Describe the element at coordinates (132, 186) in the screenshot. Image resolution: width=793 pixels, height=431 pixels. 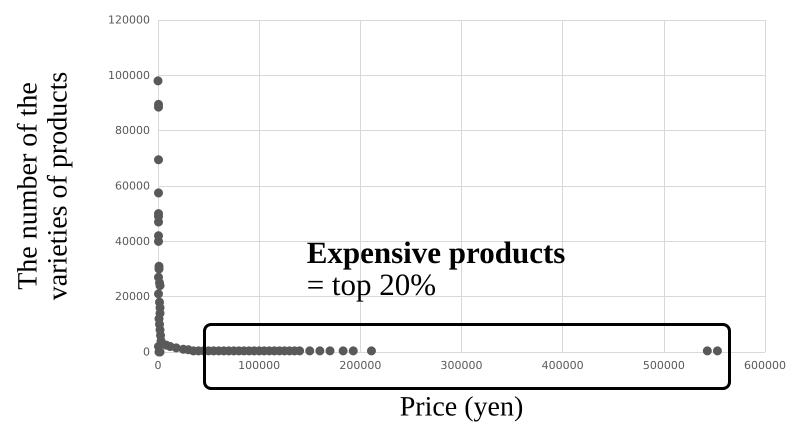
I see `y-tick-label: 60000` at that location.